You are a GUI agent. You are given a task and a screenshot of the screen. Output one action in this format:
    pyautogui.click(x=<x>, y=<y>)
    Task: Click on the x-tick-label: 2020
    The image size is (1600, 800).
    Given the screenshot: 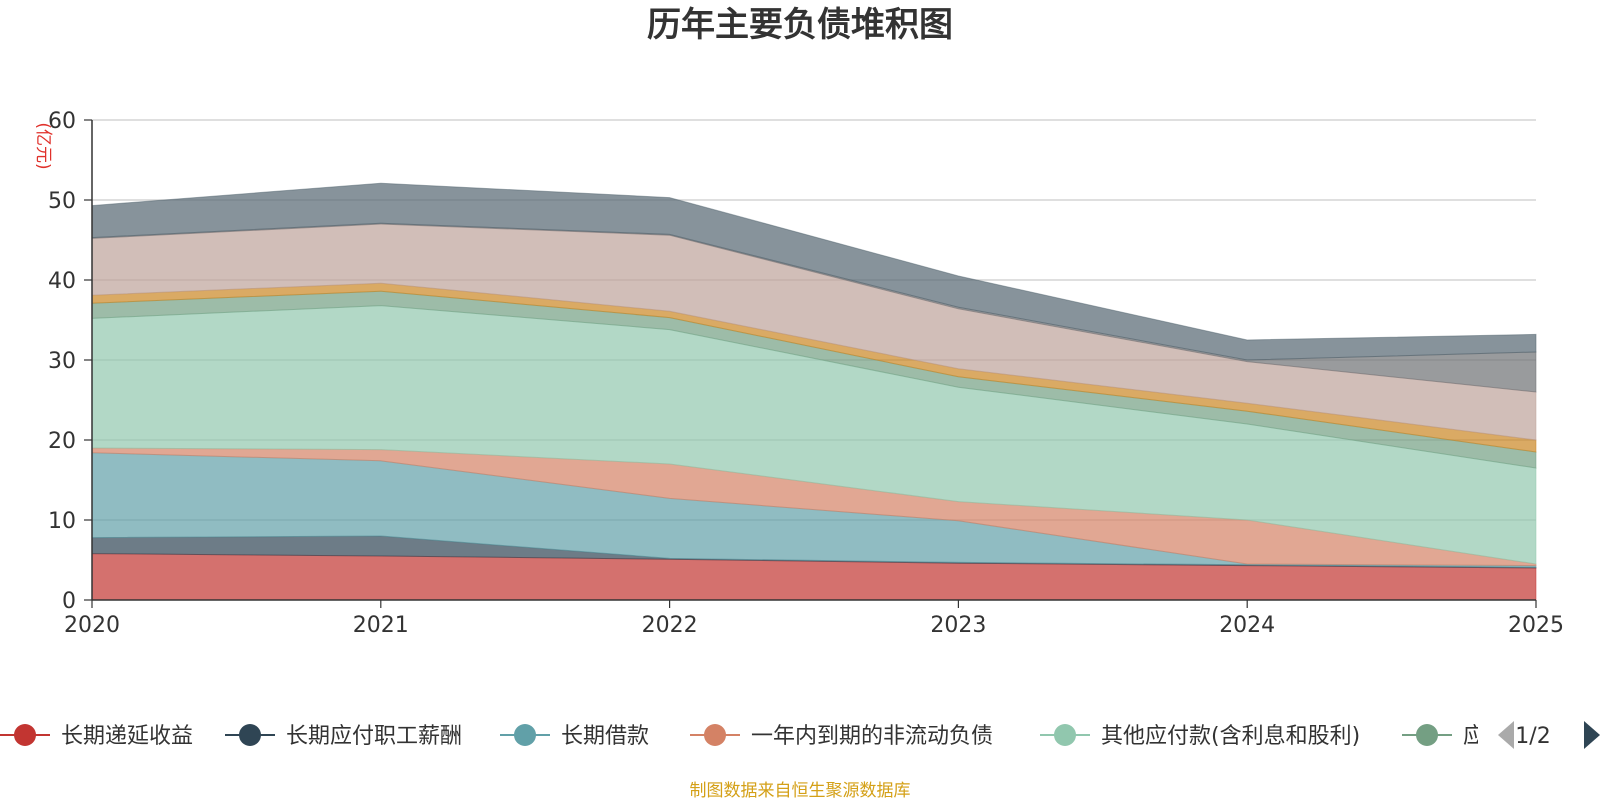 What is the action you would take?
    pyautogui.click(x=92, y=625)
    